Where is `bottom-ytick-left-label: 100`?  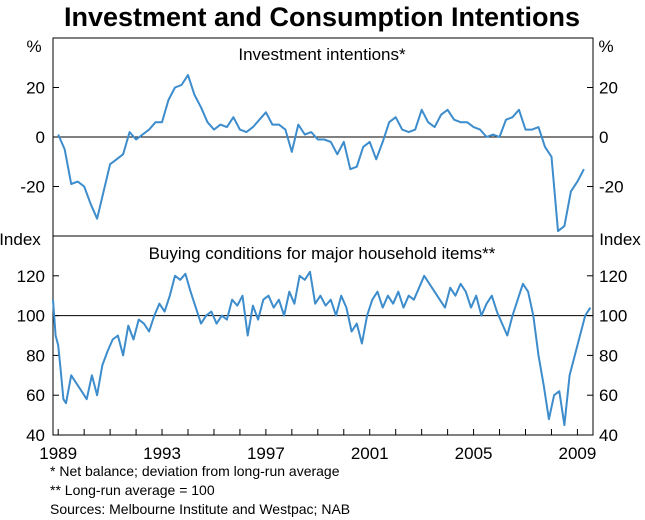
bottom-ytick-left-label: 100 is located at coordinates (31, 316).